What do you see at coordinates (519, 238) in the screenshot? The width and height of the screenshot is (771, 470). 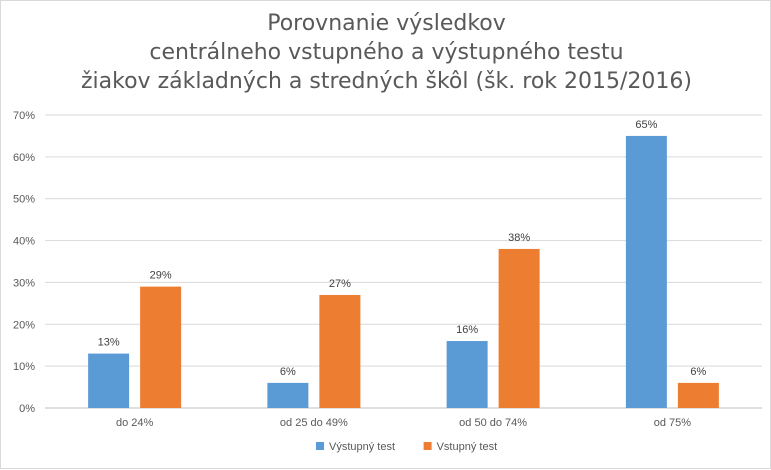 I see `data-label: 38%` at bounding box center [519, 238].